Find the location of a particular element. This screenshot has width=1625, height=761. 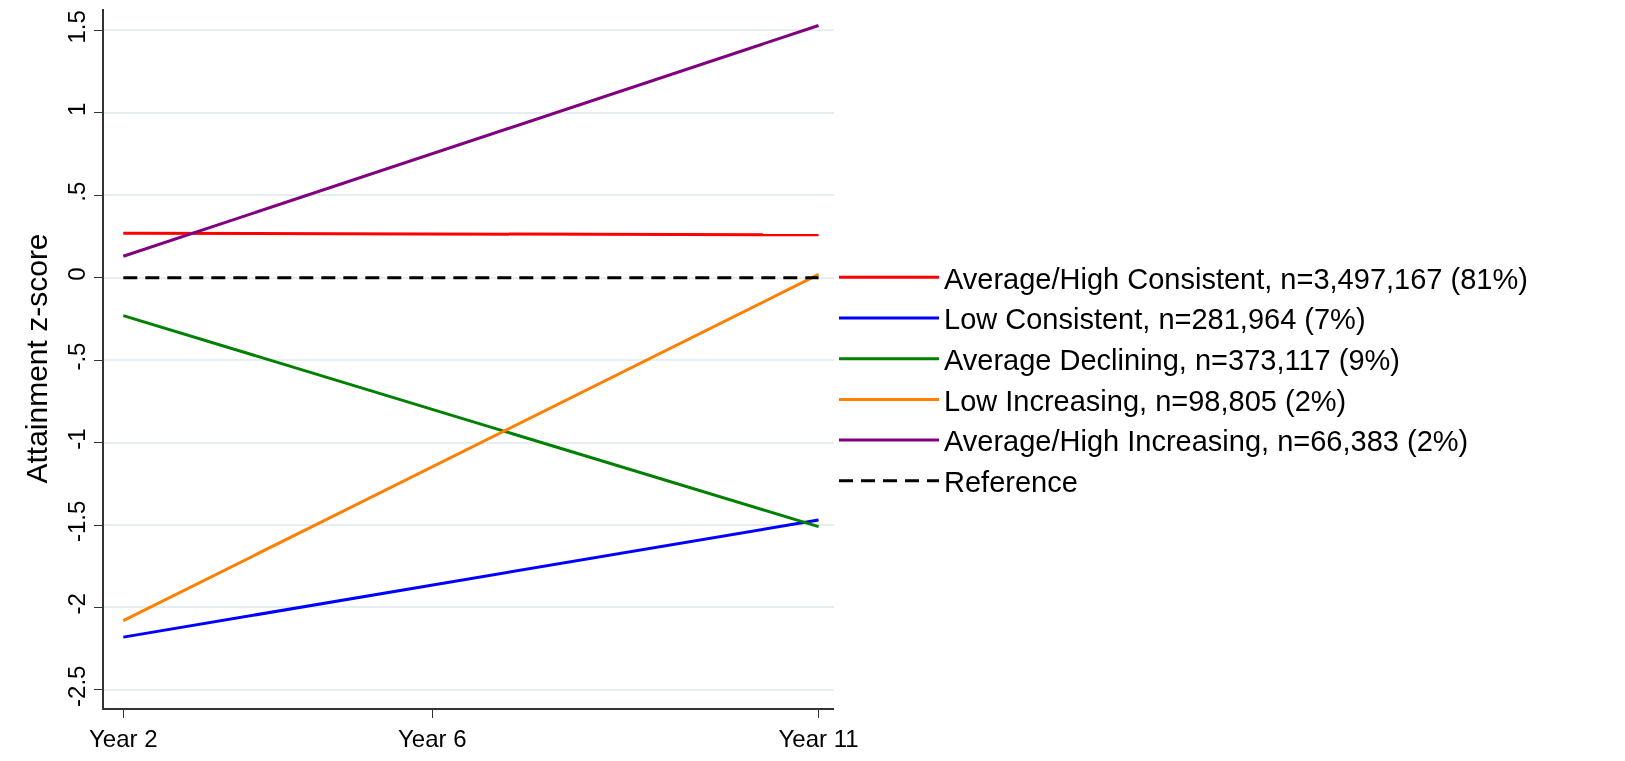

y-axis-title: Attainment z-score is located at coordinates (37, 358).